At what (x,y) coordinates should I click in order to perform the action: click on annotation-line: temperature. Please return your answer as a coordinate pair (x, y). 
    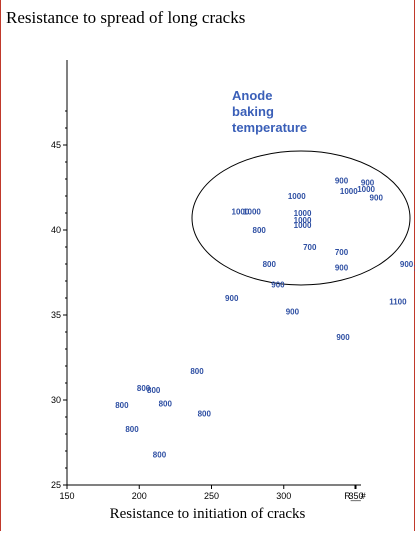
    Looking at the image, I should click on (269, 127).